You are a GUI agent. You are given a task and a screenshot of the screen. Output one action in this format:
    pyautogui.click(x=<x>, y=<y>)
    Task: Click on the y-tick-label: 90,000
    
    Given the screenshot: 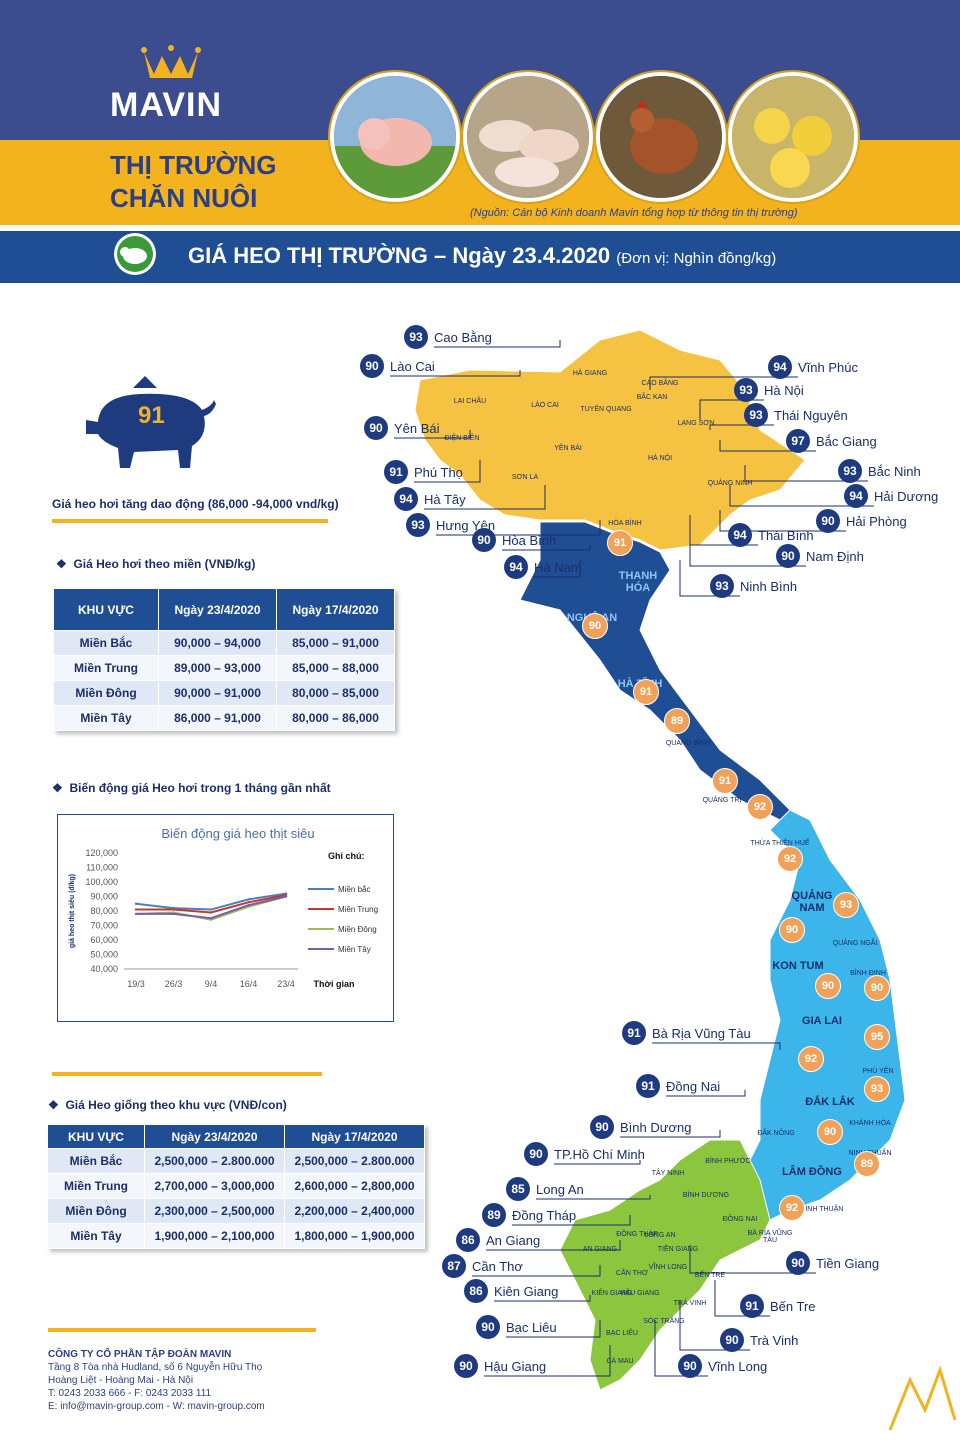 What is the action you would take?
    pyautogui.click(x=104, y=897)
    